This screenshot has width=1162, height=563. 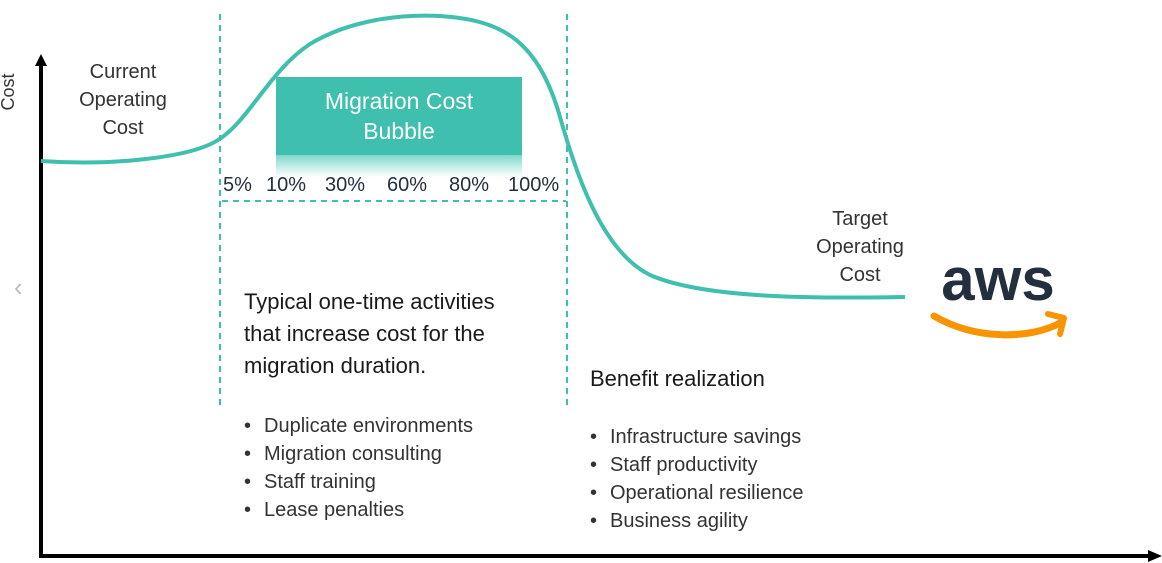 What do you see at coordinates (358, 426) in the screenshot?
I see `list-item: Duplicate environments` at bounding box center [358, 426].